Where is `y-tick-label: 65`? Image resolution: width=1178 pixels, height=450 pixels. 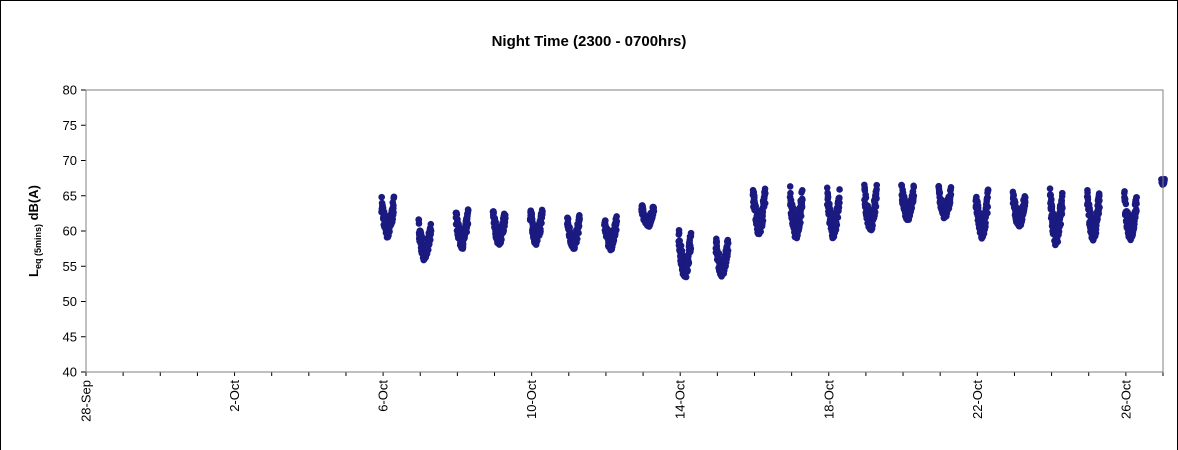
y-tick-label: 65 is located at coordinates (70, 195).